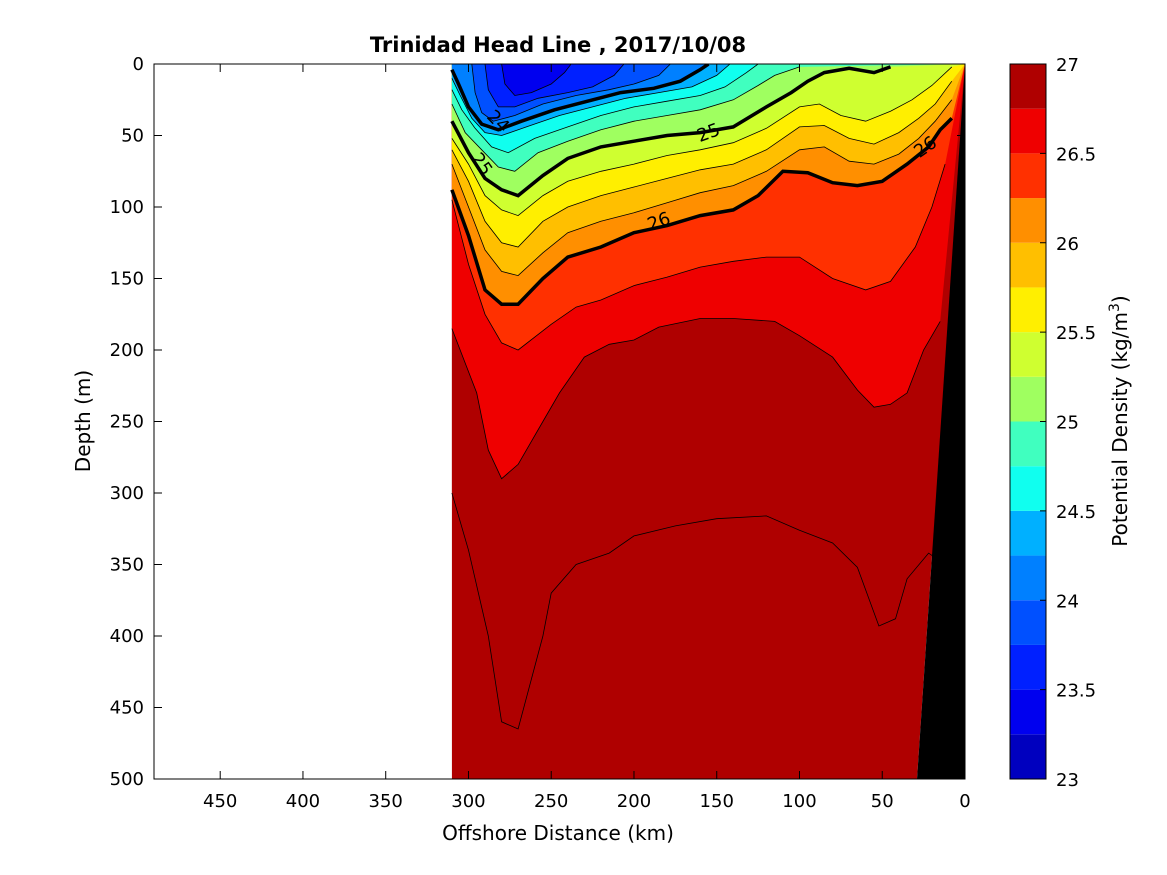 Image resolution: width=1167 pixels, height=875 pixels. Describe the element at coordinates (1067, 244) in the screenshot. I see `colorbar-tick-label: 26` at that location.